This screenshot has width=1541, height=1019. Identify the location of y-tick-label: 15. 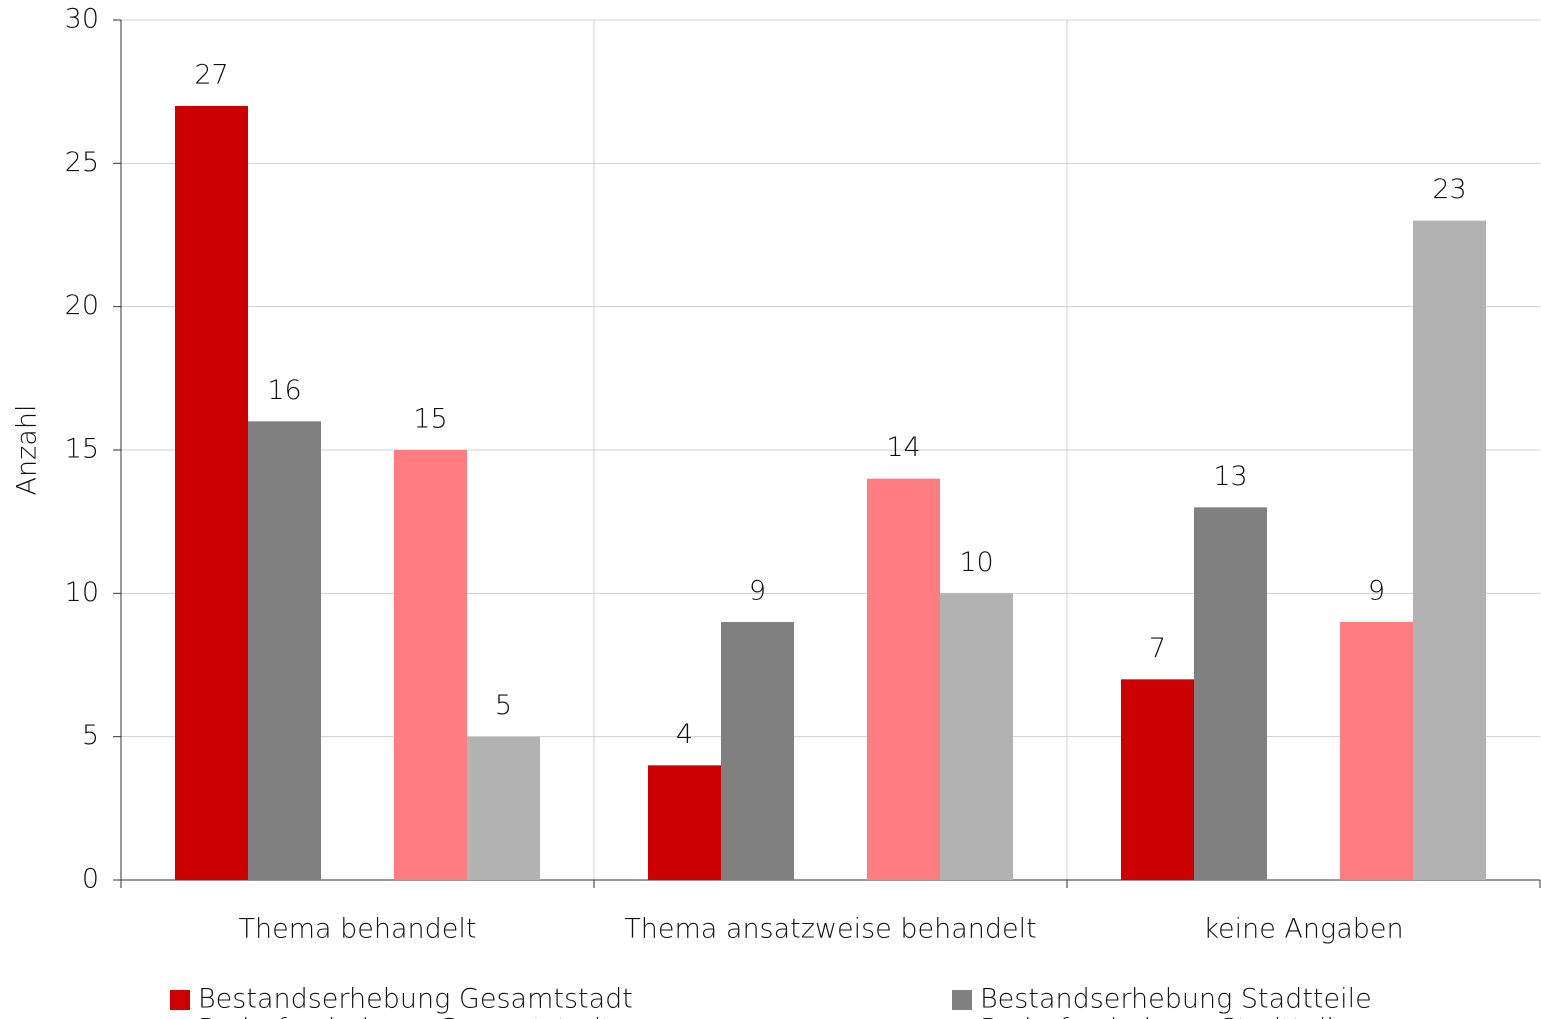
(82, 449).